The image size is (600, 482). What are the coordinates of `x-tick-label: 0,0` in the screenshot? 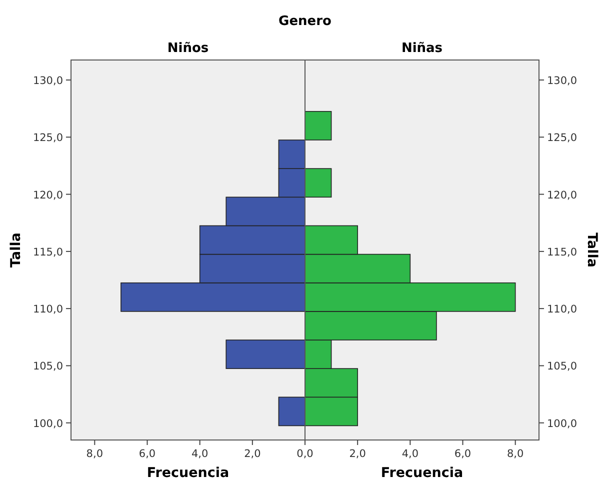 It's located at (305, 454).